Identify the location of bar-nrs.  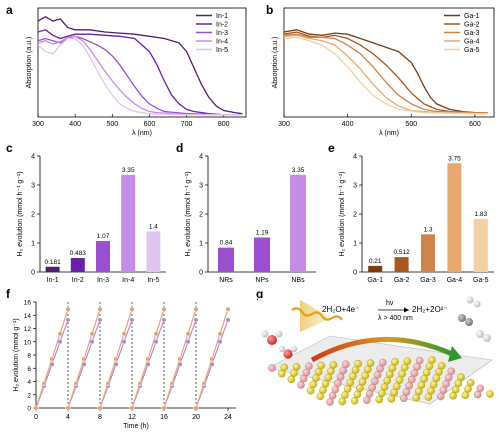
(226, 259).